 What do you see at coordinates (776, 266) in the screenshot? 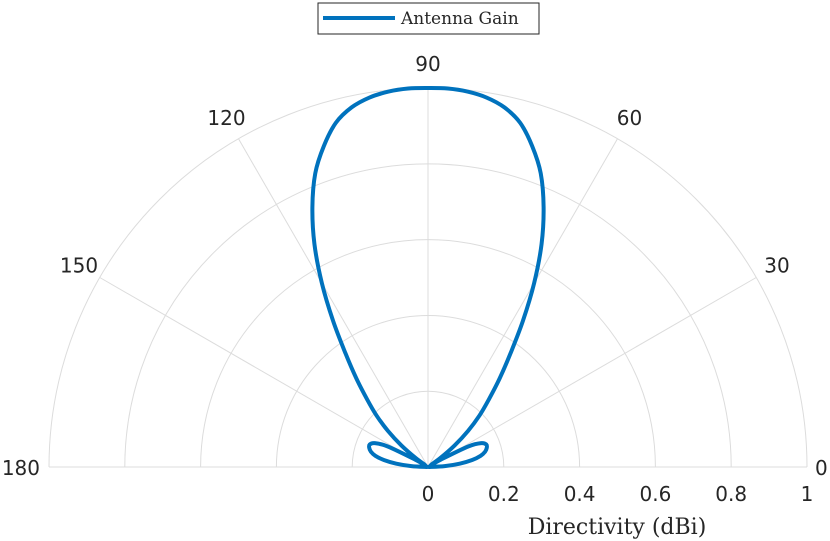
I see `theta-tick-label: 30` at bounding box center [776, 266].